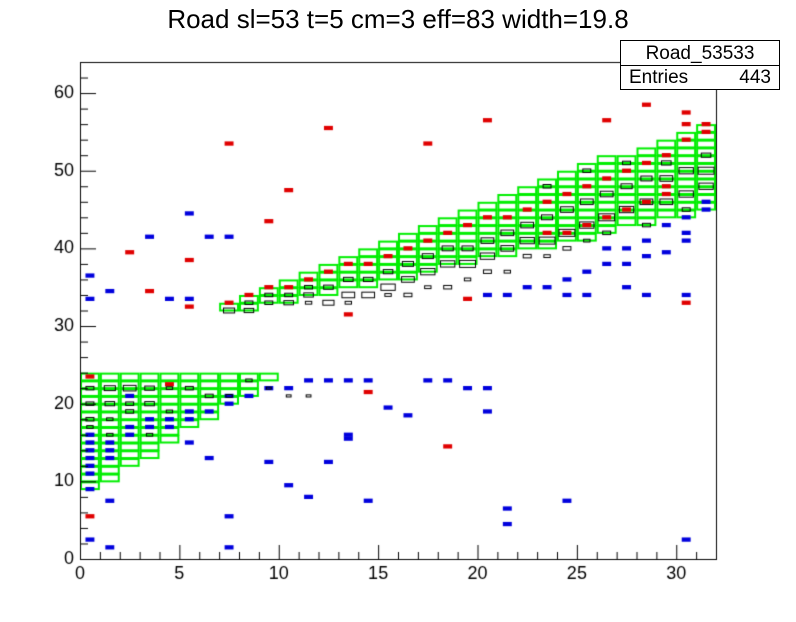 This screenshot has width=796, height=622. Describe the element at coordinates (700, 53) in the screenshot. I see `stats-histogram-name: Road_53533` at that location.